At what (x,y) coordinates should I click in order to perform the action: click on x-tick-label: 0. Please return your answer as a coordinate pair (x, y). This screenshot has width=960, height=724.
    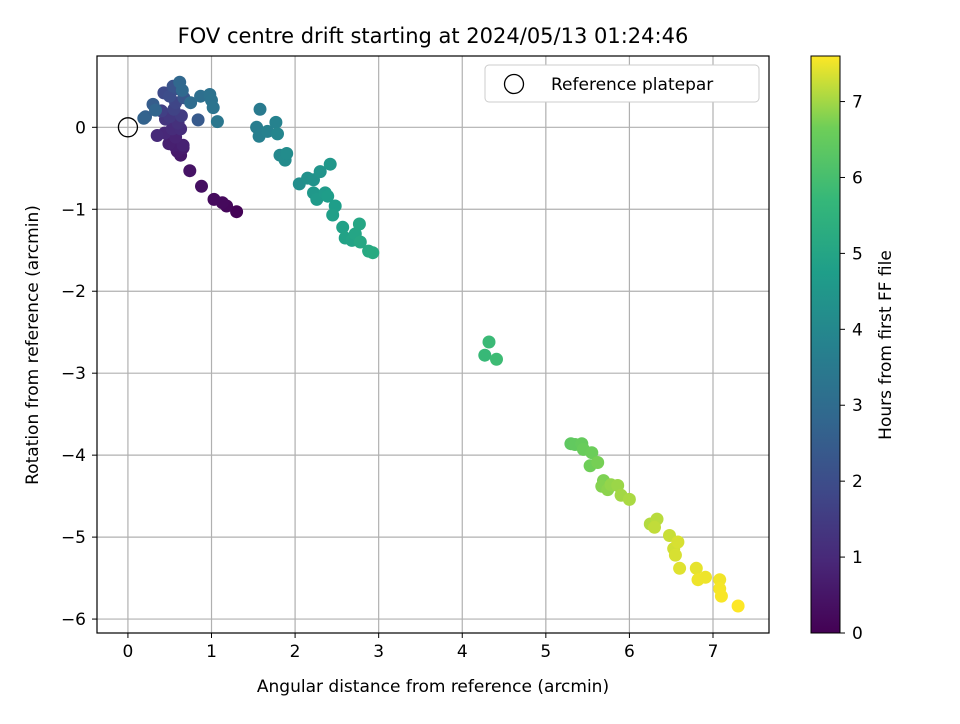
    Looking at the image, I should click on (128, 652).